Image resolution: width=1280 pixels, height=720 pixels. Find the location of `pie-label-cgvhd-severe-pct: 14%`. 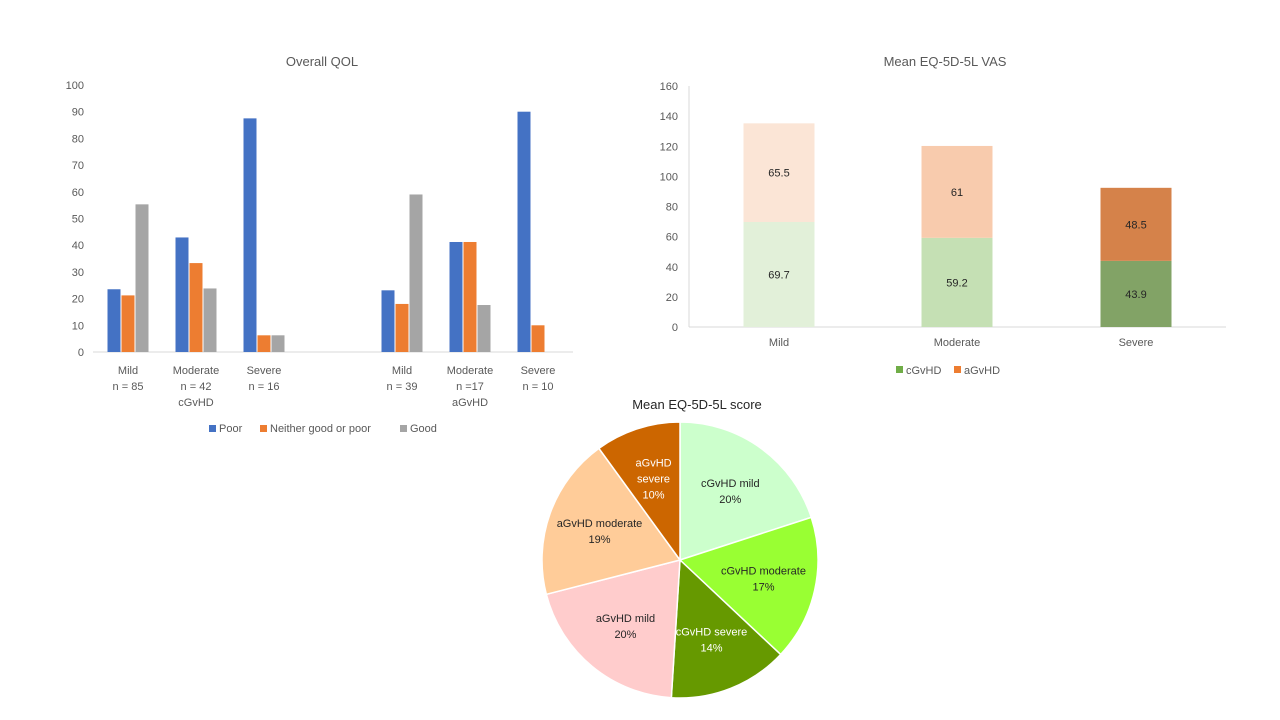

pie-label-cgvhd-severe-pct: 14% is located at coordinates (711, 649).